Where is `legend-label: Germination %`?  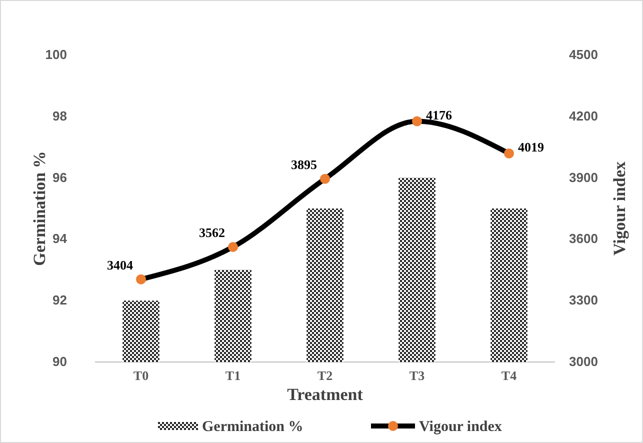 legend-label: Germination % is located at coordinates (253, 427).